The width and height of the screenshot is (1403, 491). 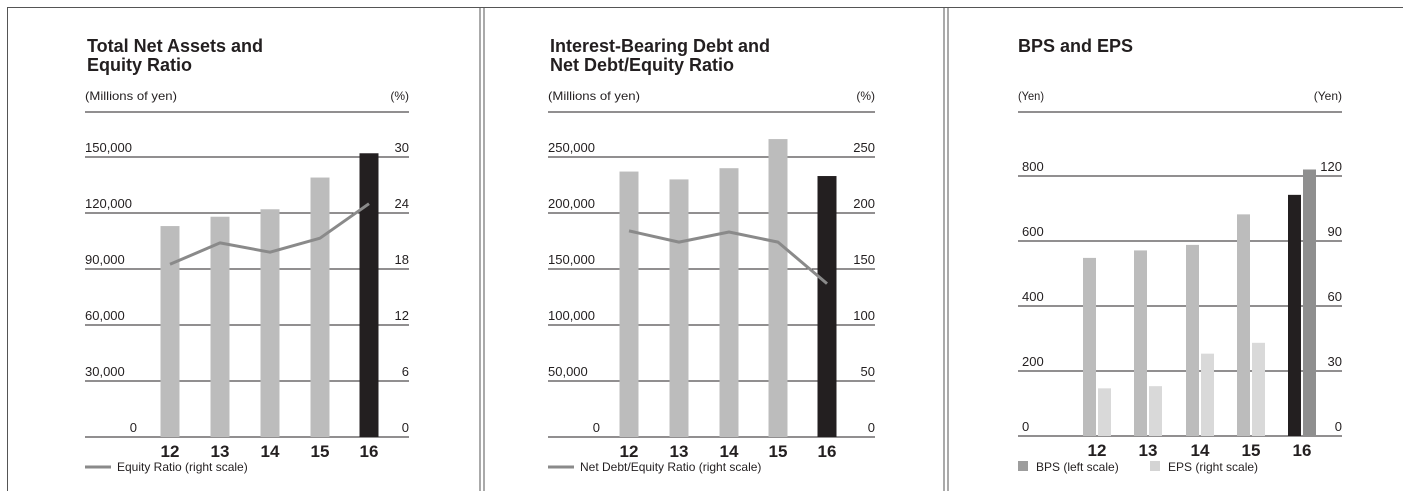 What do you see at coordinates (864, 203) in the screenshot?
I see `right-tick-label: 200` at bounding box center [864, 203].